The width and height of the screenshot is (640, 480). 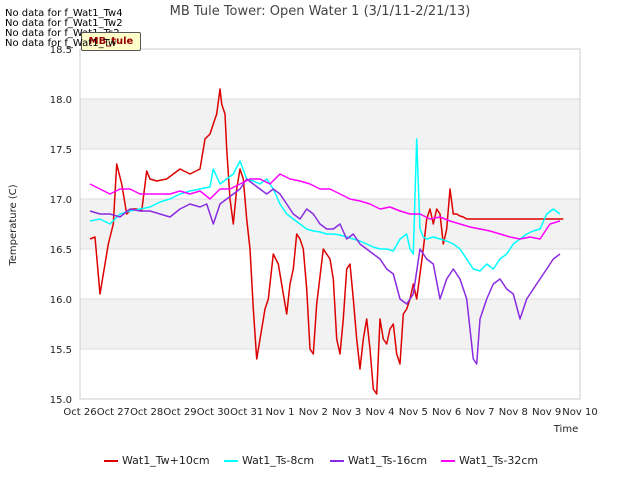 I want to click on x-tick-label: Oct 31, so click(x=246, y=412).